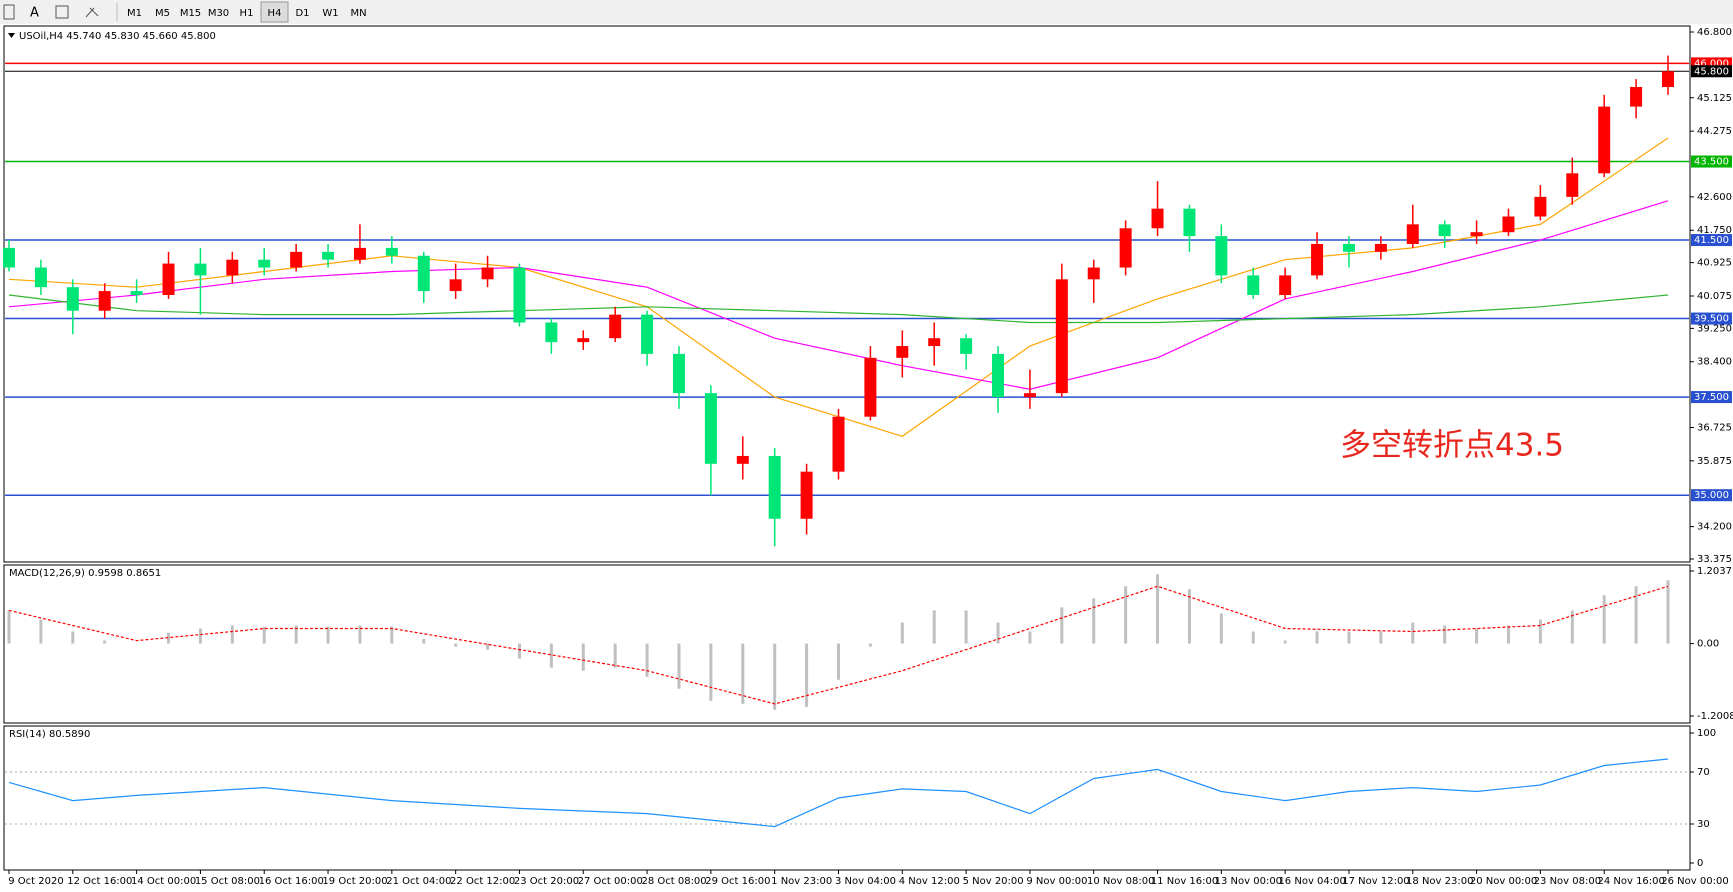 The image size is (1733, 892). Describe the element at coordinates (1311, 881) in the screenshot. I see `x-tick-label: 16 Nov 04:00` at that location.